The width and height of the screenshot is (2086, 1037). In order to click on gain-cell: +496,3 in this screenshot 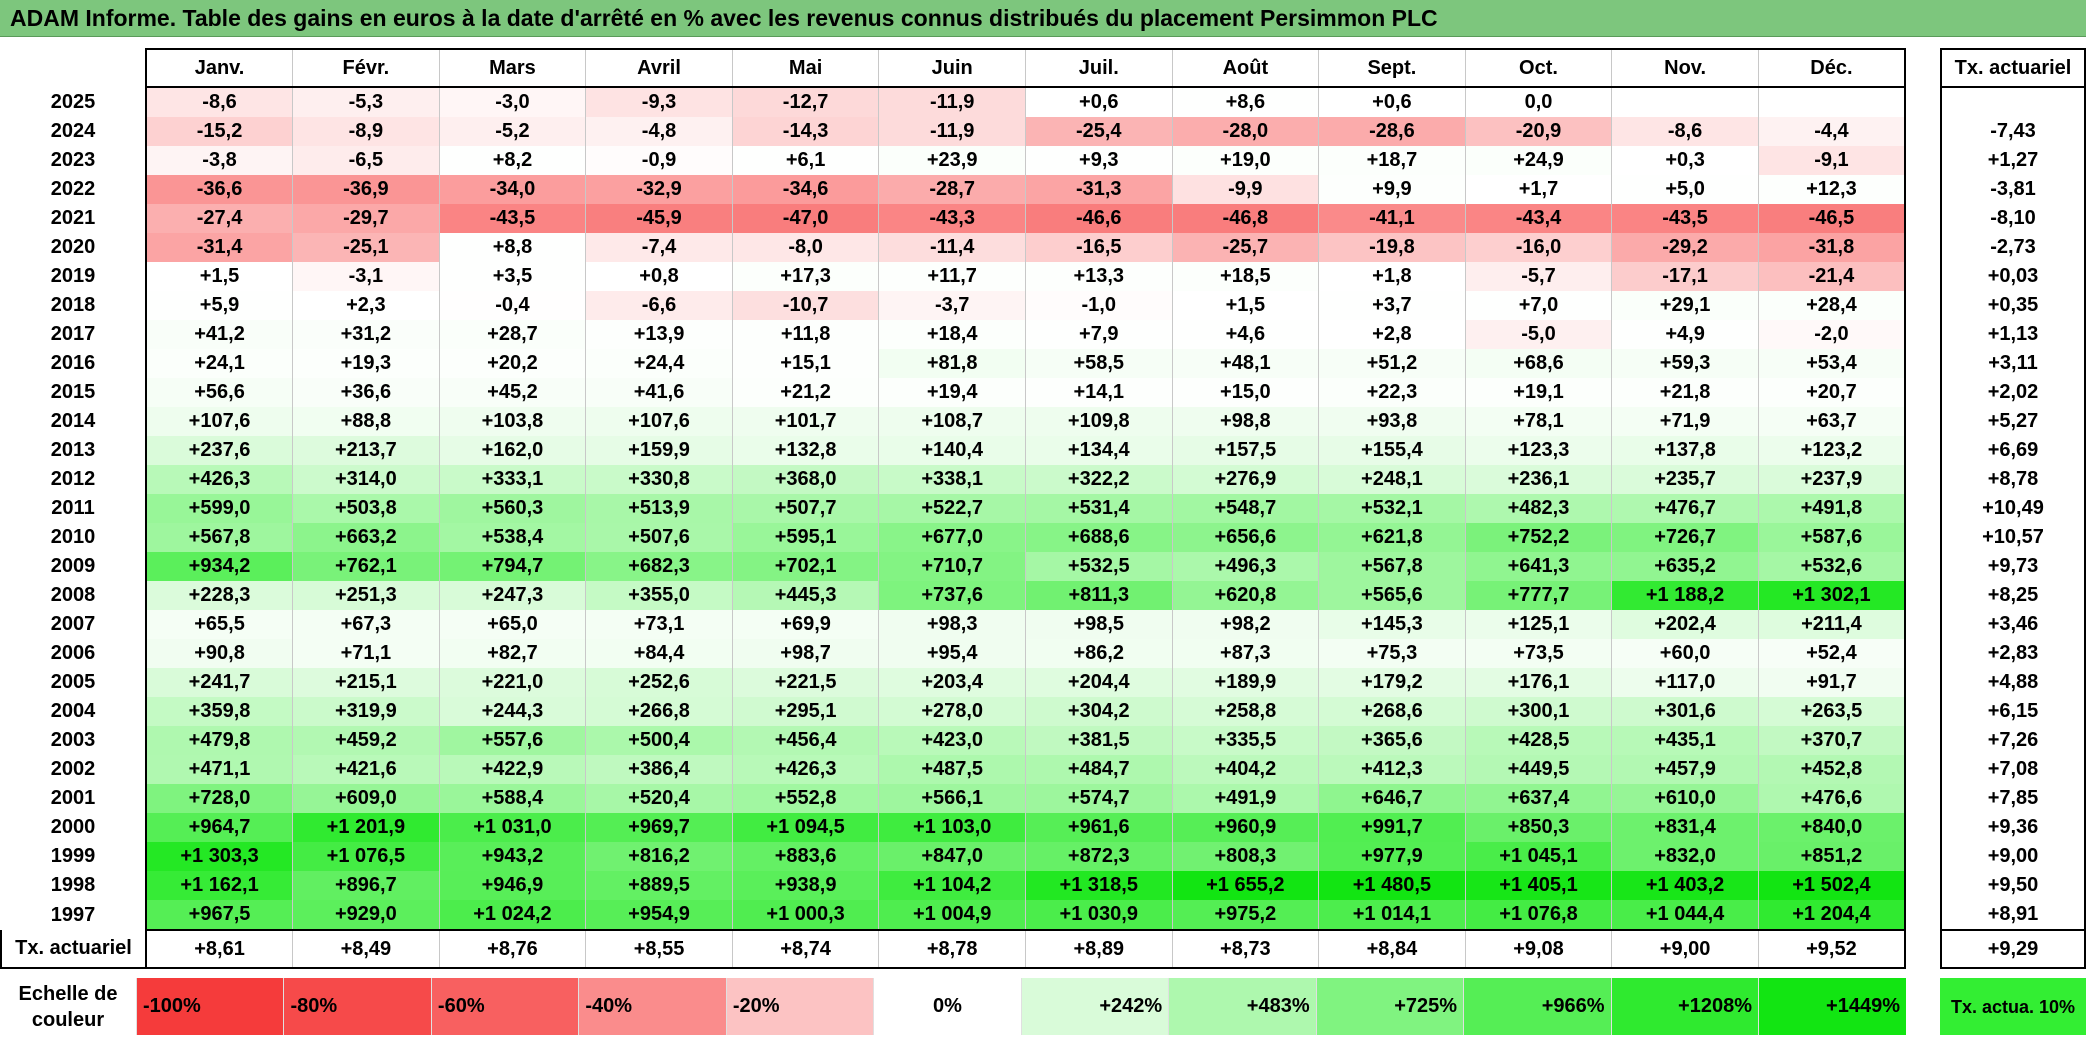, I will do `click(1245, 566)`.